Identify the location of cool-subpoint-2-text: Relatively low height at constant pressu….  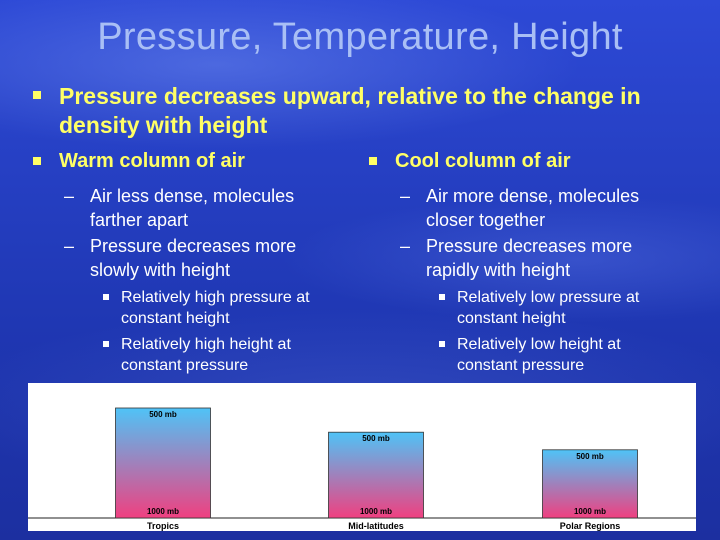
(539, 355).